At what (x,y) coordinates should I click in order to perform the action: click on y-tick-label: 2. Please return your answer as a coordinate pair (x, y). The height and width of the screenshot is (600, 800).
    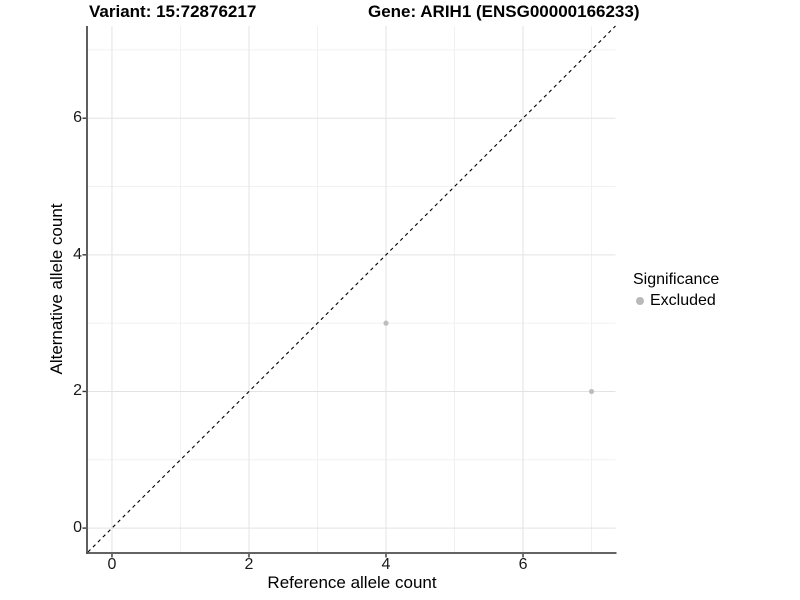
    Looking at the image, I should click on (77, 391).